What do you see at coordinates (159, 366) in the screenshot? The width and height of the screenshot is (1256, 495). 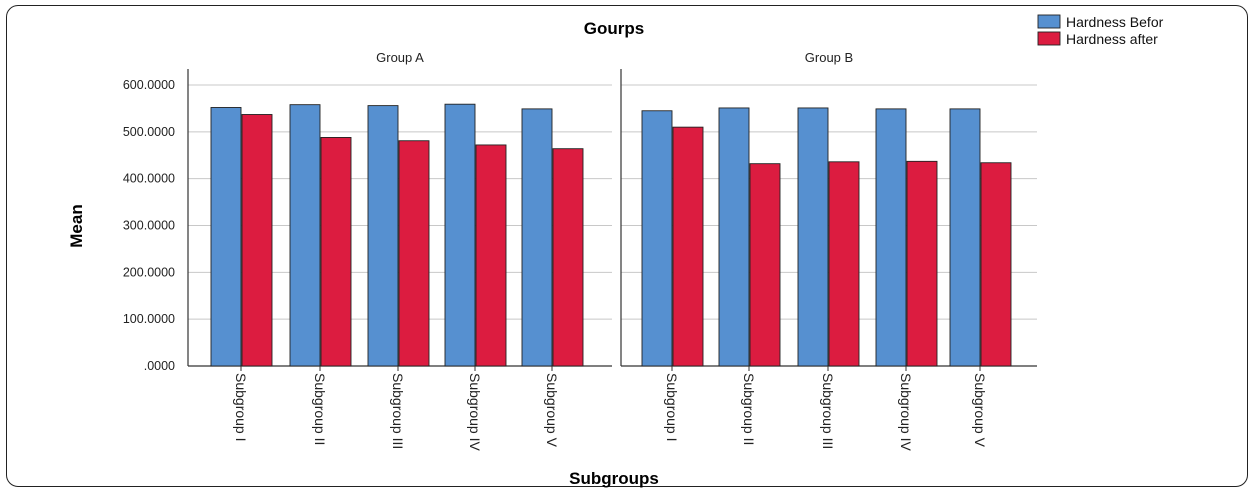 I see `y-tick-label: .0000` at bounding box center [159, 366].